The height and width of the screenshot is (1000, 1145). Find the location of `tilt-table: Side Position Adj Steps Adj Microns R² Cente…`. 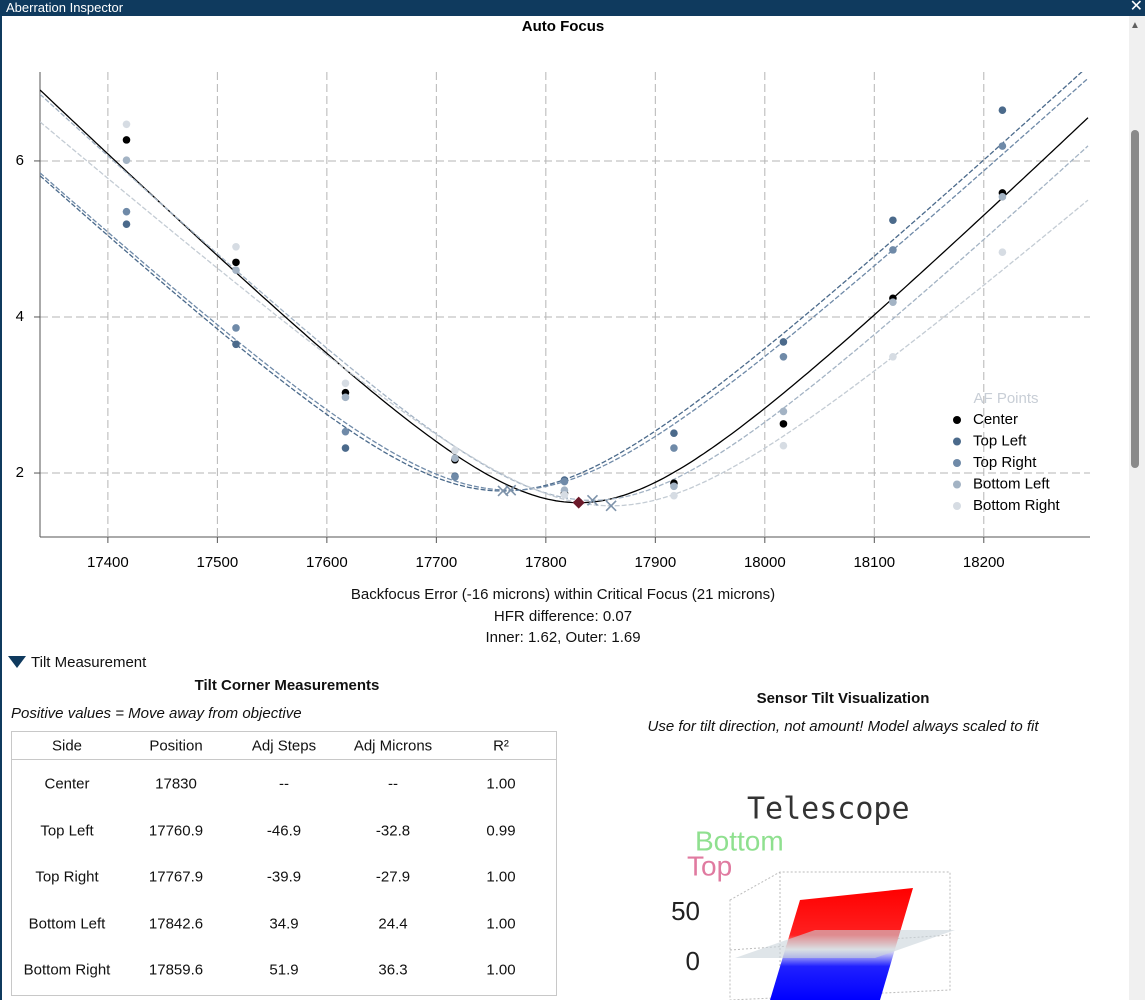

tilt-table: Side Position Adj Steps Adj Microns R² Cente… is located at coordinates (284, 863).